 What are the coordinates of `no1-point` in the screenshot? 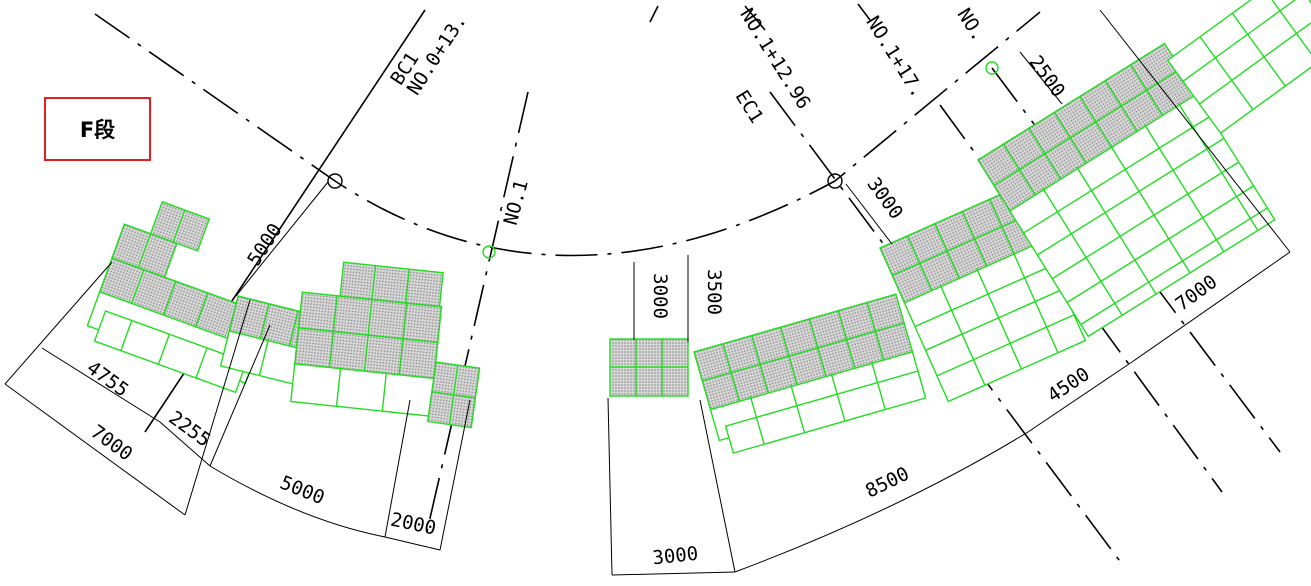 It's located at (489, 252).